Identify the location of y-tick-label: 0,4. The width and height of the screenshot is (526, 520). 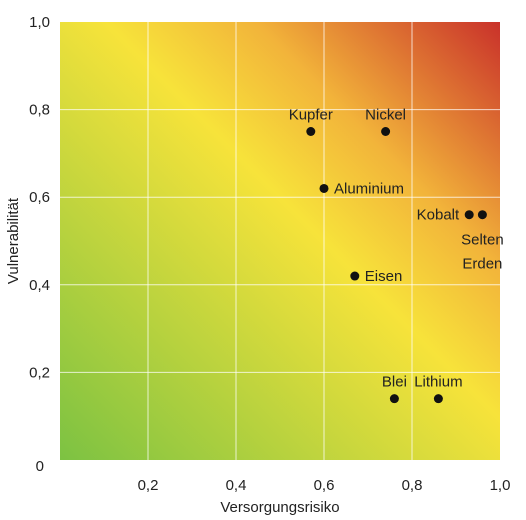
(39, 285).